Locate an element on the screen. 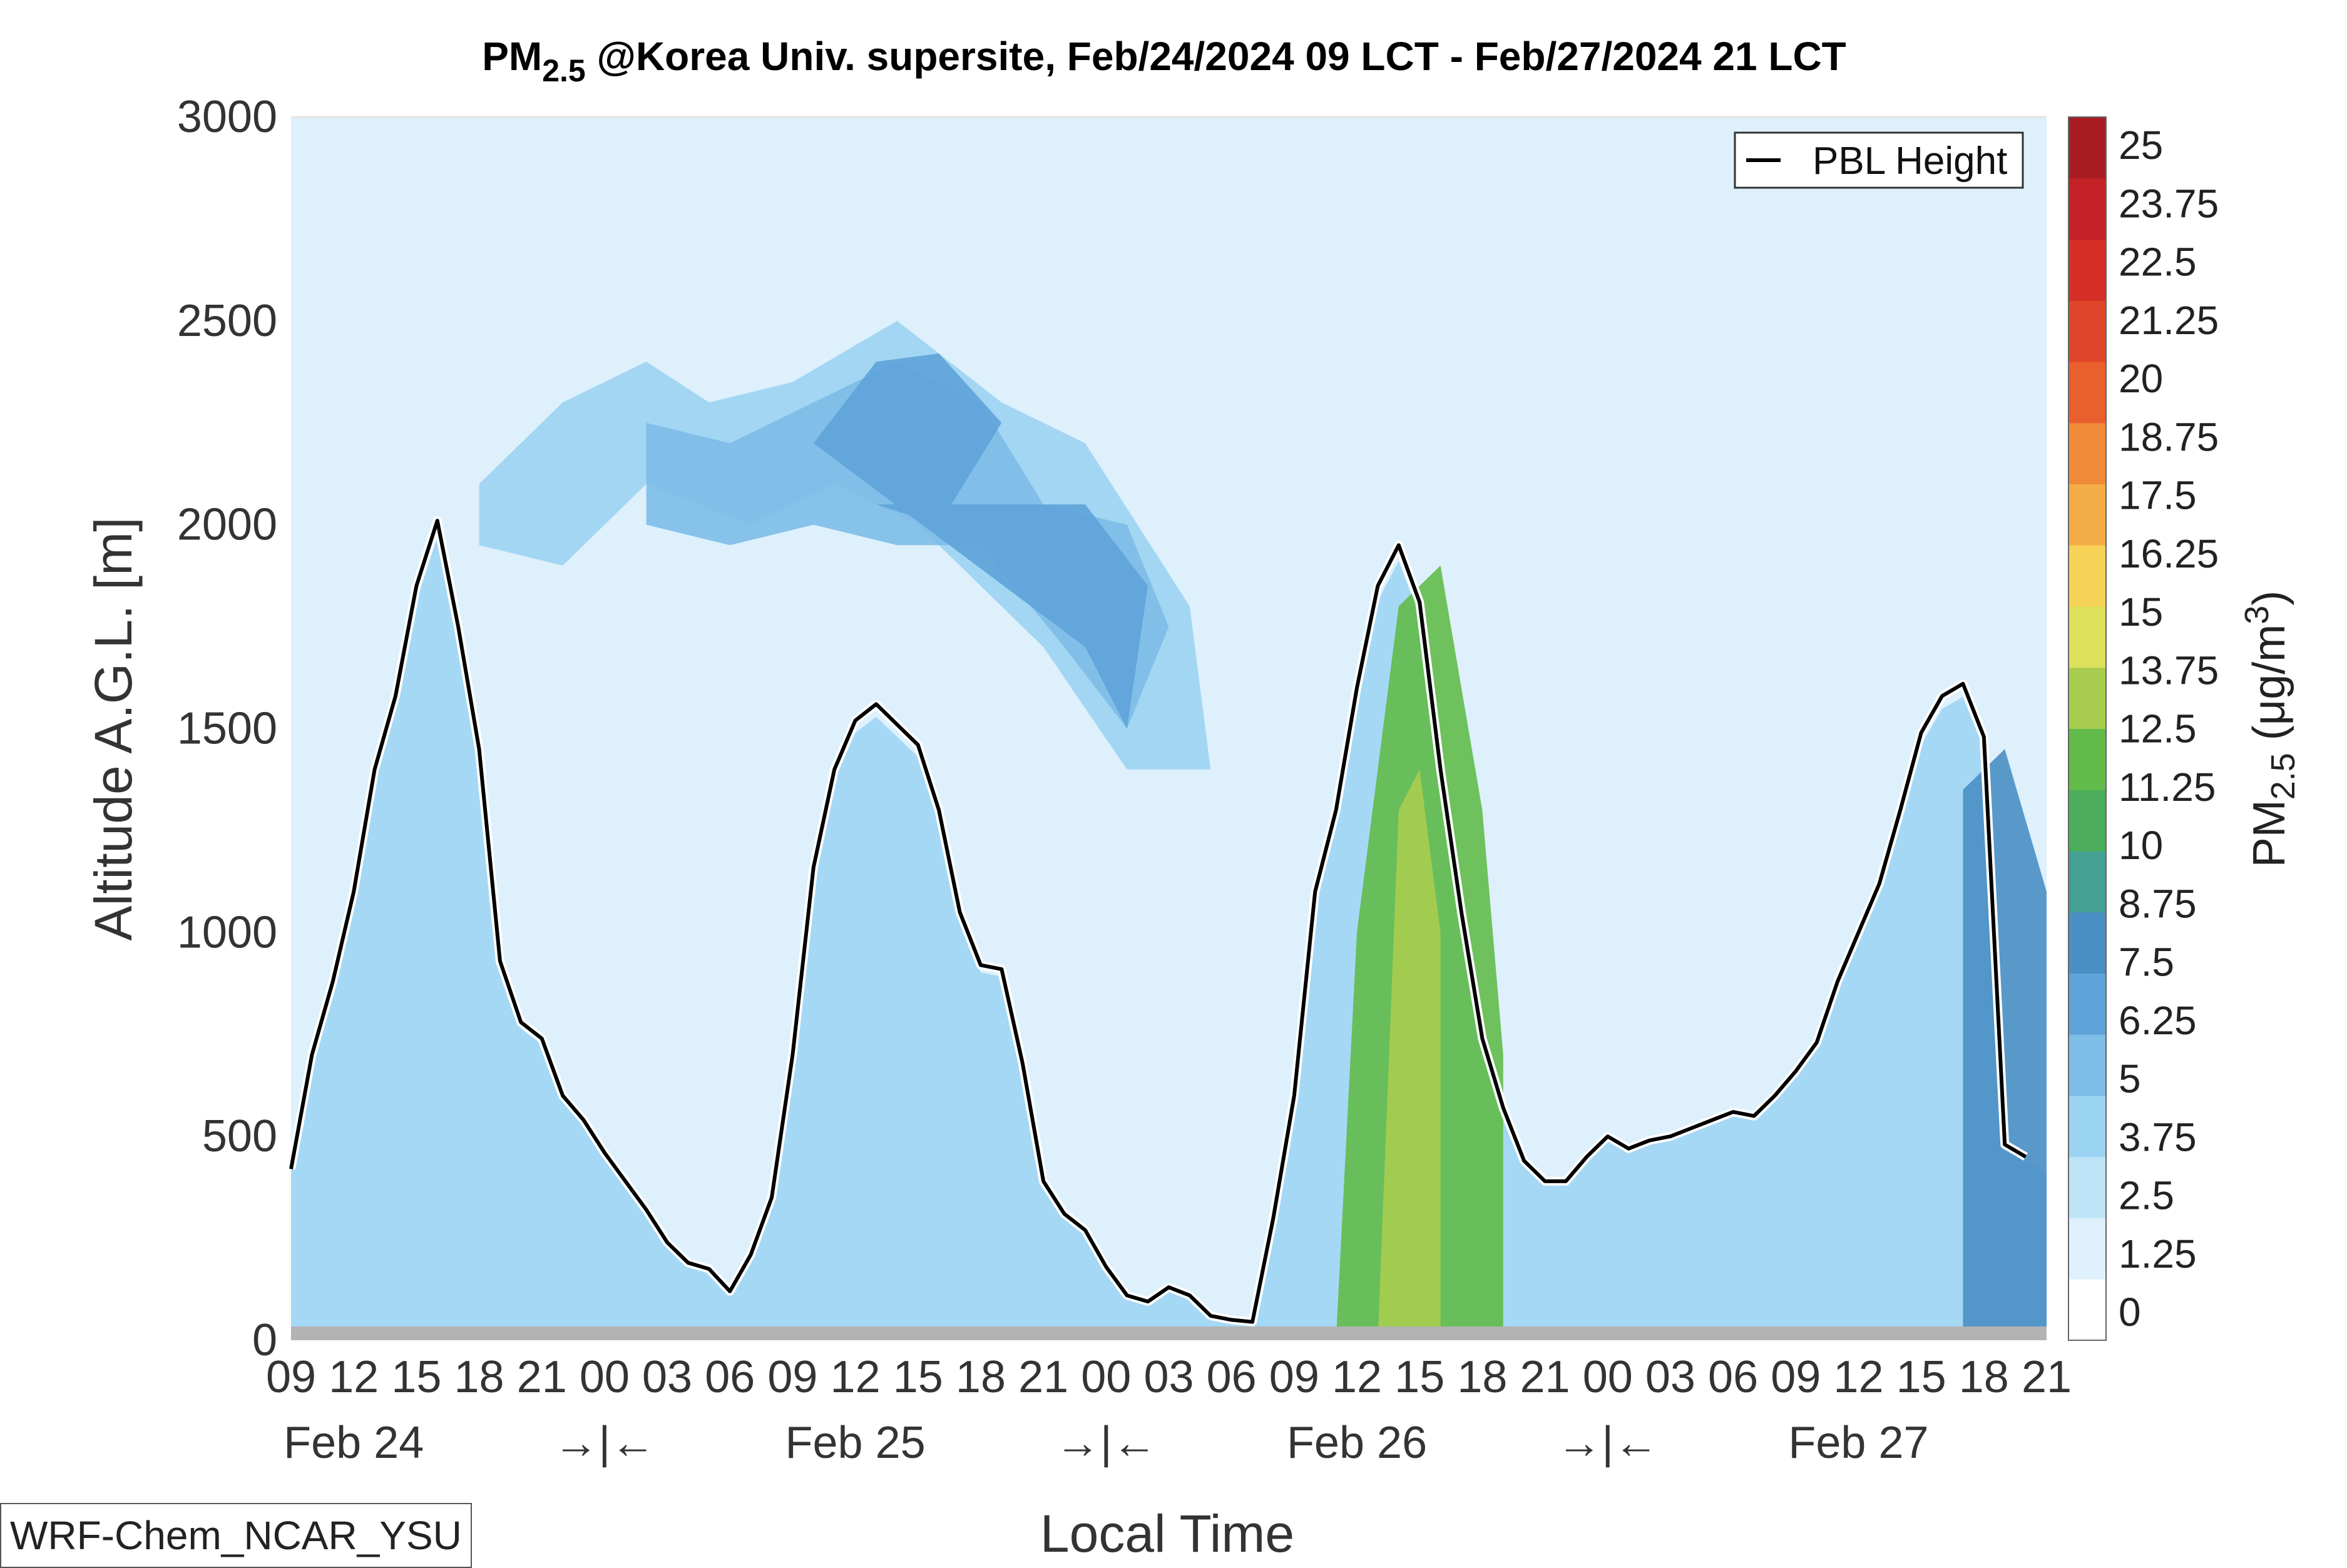  colorbar-tick-label: 17.5 is located at coordinates (2158, 496).